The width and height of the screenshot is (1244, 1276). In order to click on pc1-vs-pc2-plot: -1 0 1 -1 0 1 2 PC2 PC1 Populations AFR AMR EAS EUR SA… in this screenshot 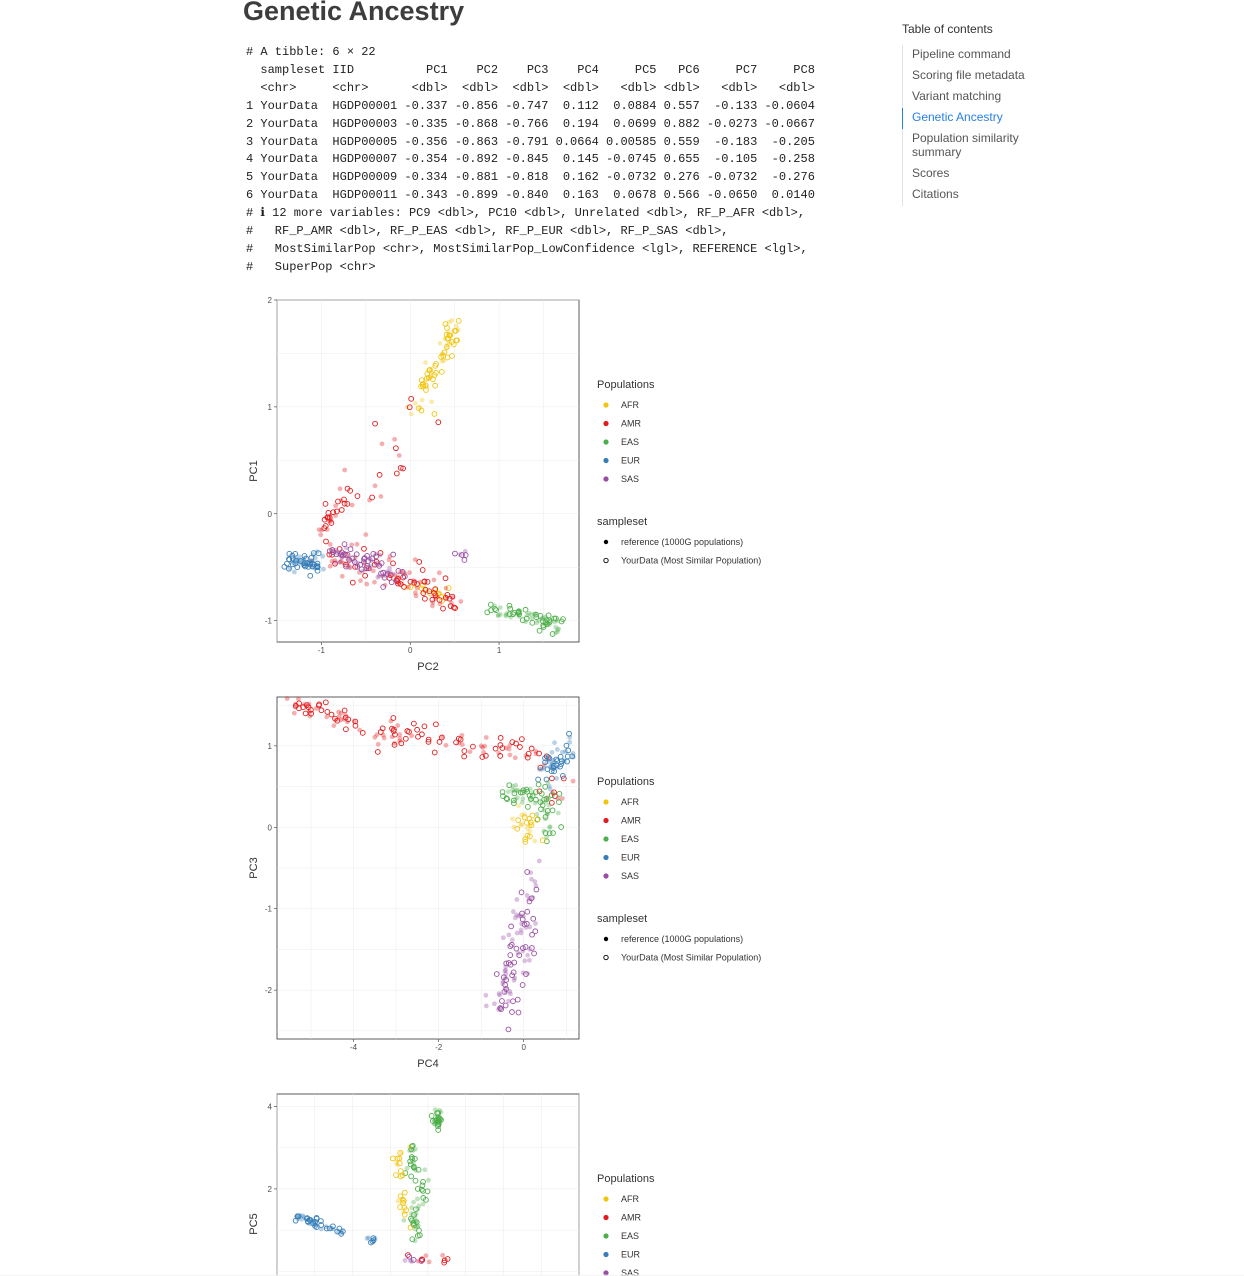, I will do `click(504, 484)`.